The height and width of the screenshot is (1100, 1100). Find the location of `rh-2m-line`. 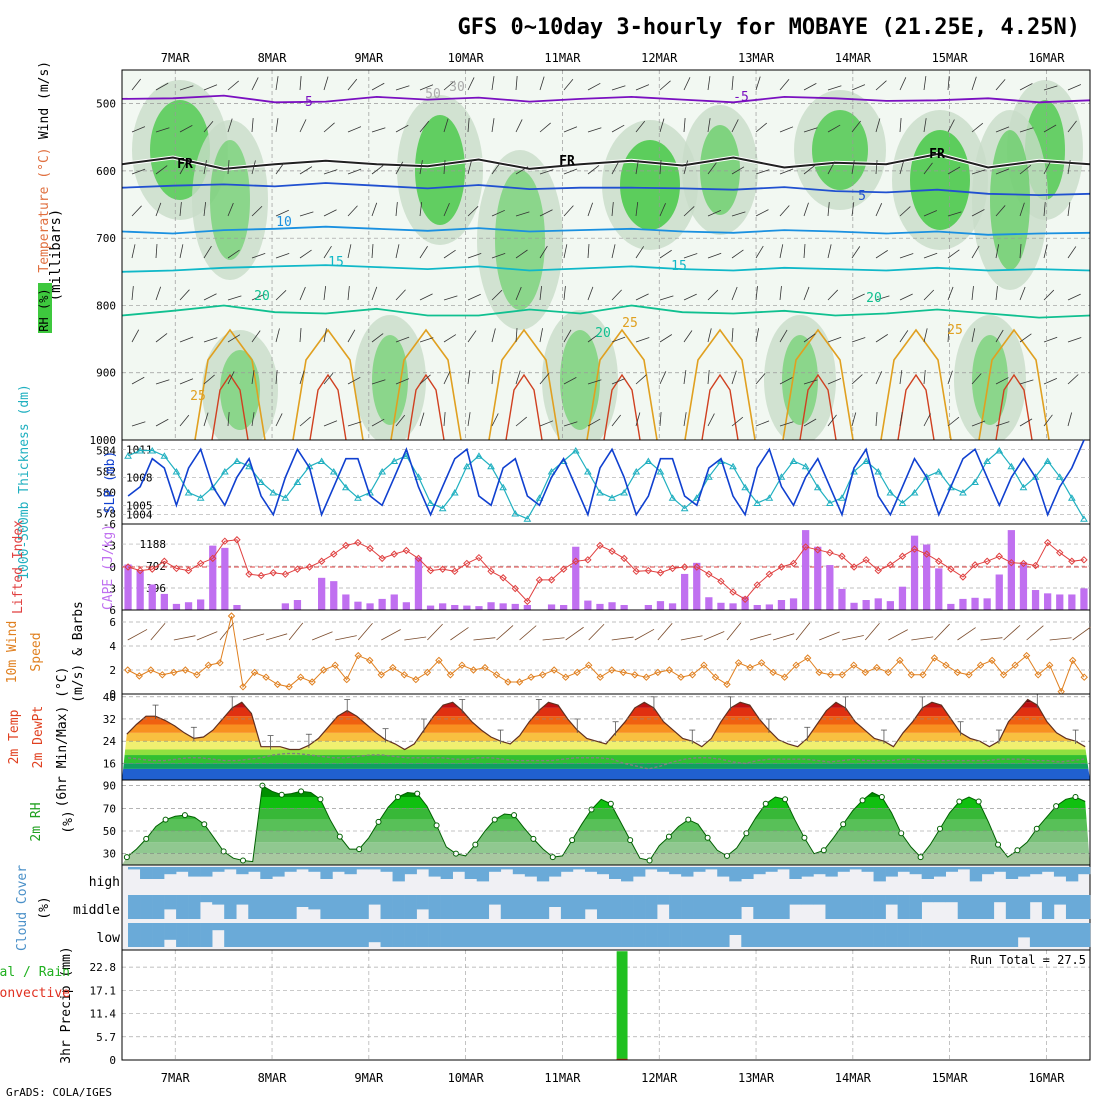

rh-2m-line is located at coordinates (606, 823).